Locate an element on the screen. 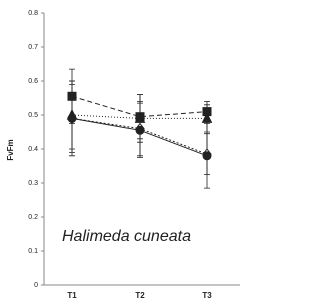 Image resolution: width=320 pixels, height=307 pixels. annotation: Halimeda cuneata is located at coordinates (126, 236).